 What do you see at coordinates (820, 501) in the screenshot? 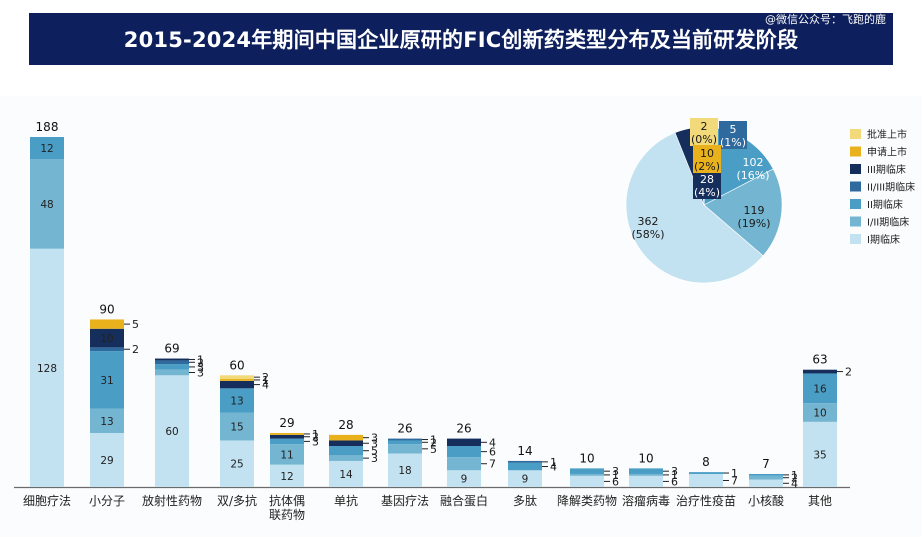
I see `x-tick-label: 其他` at bounding box center [820, 501].